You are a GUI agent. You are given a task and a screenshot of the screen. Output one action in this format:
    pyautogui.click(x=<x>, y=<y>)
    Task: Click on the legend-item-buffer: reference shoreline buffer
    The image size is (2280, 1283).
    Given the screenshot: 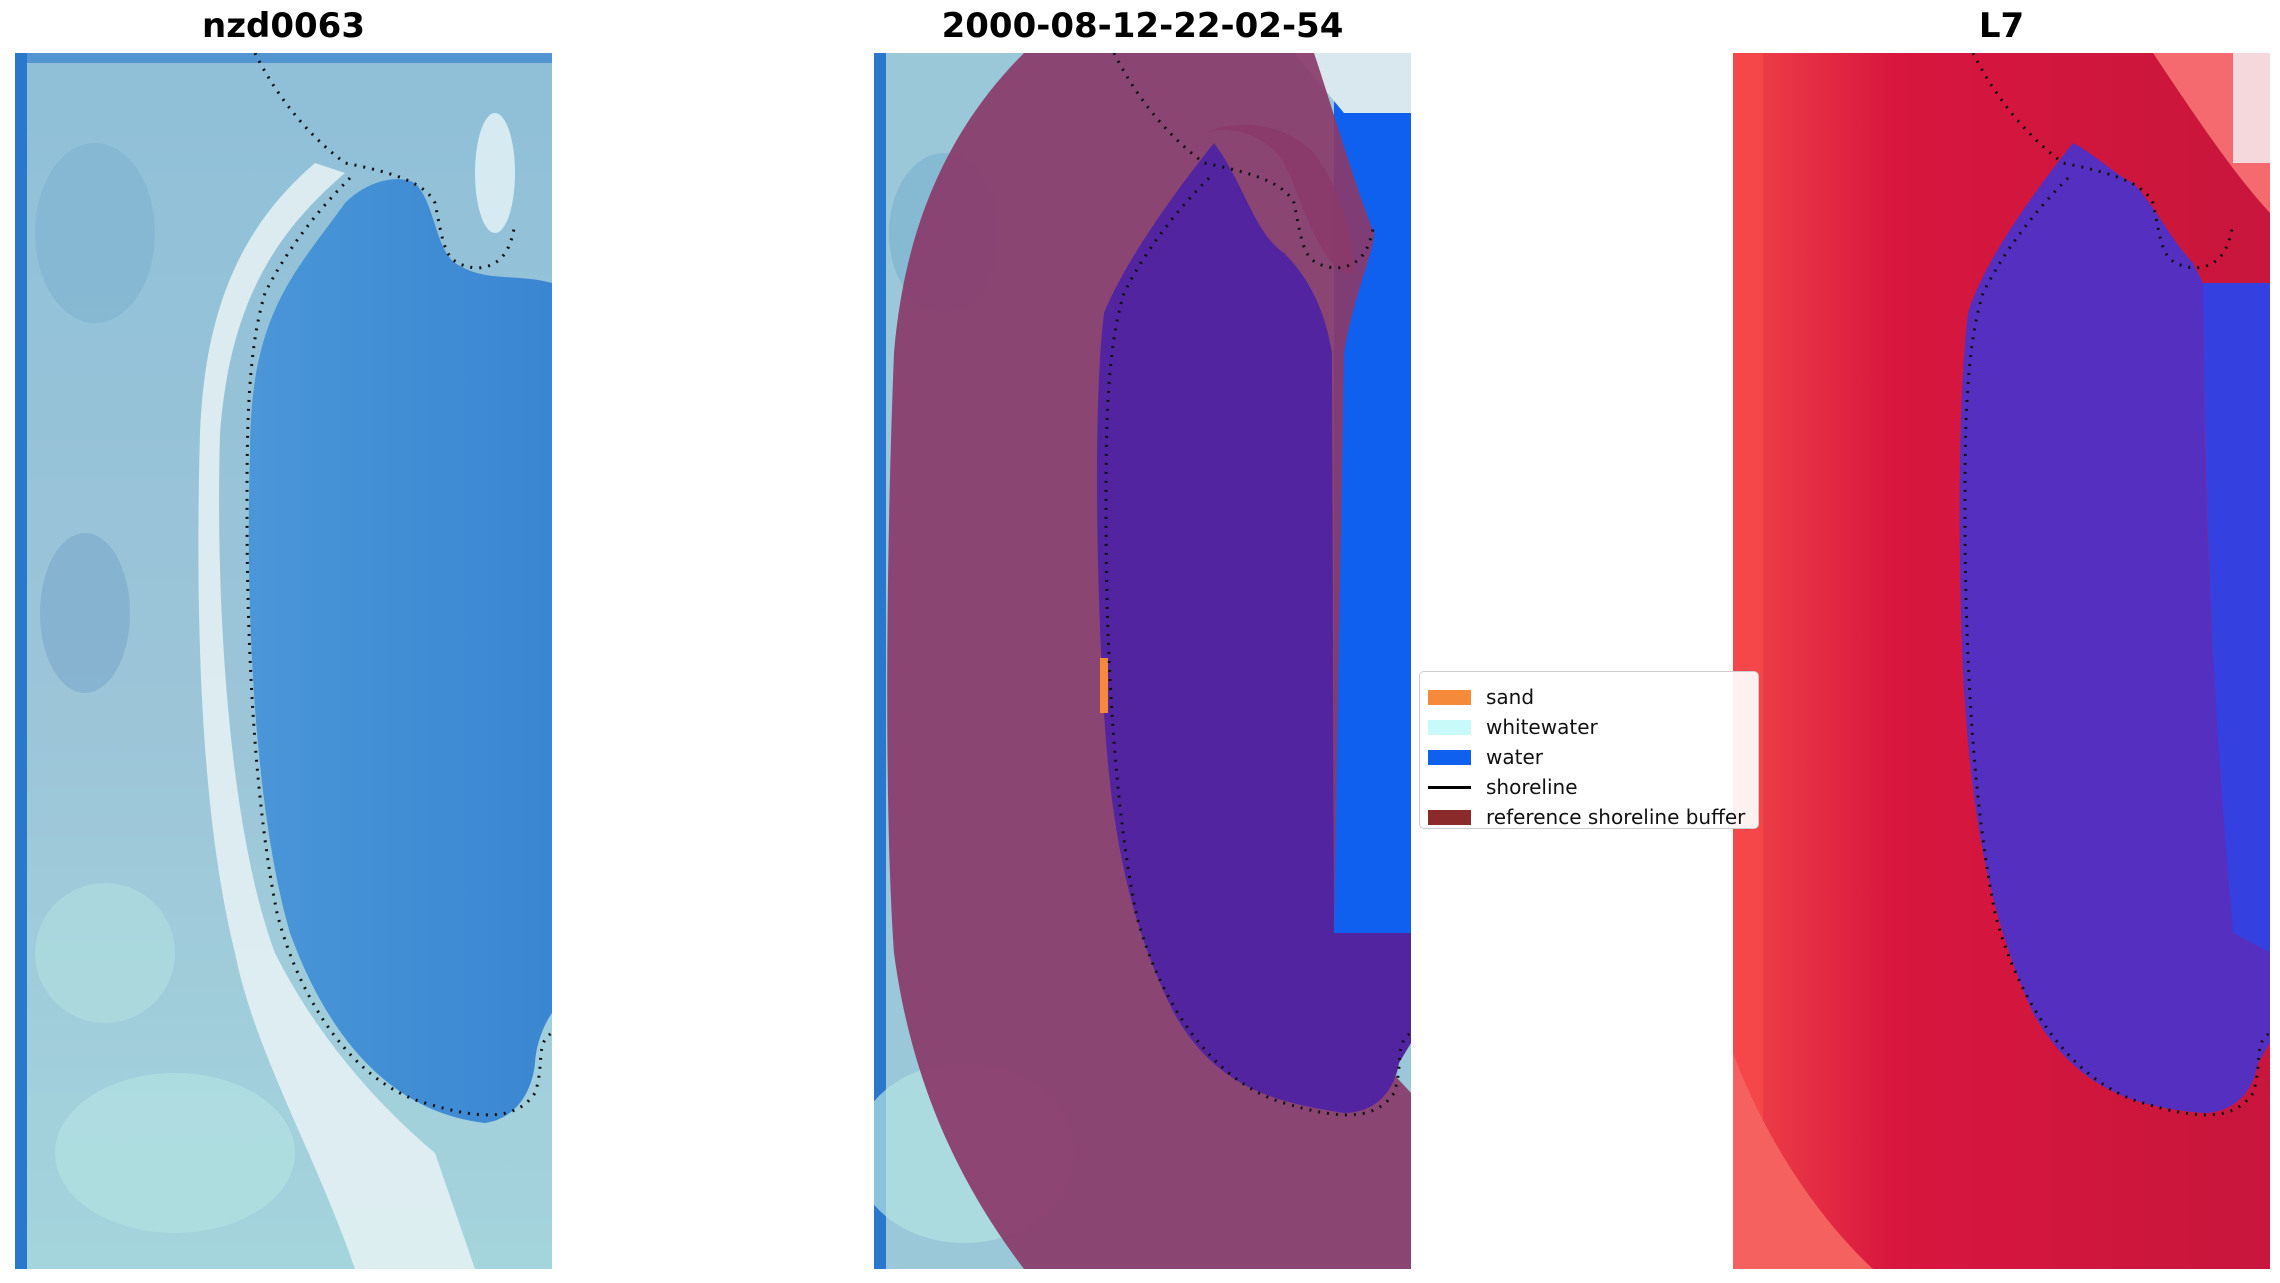 What is the action you would take?
    pyautogui.click(x=1587, y=816)
    